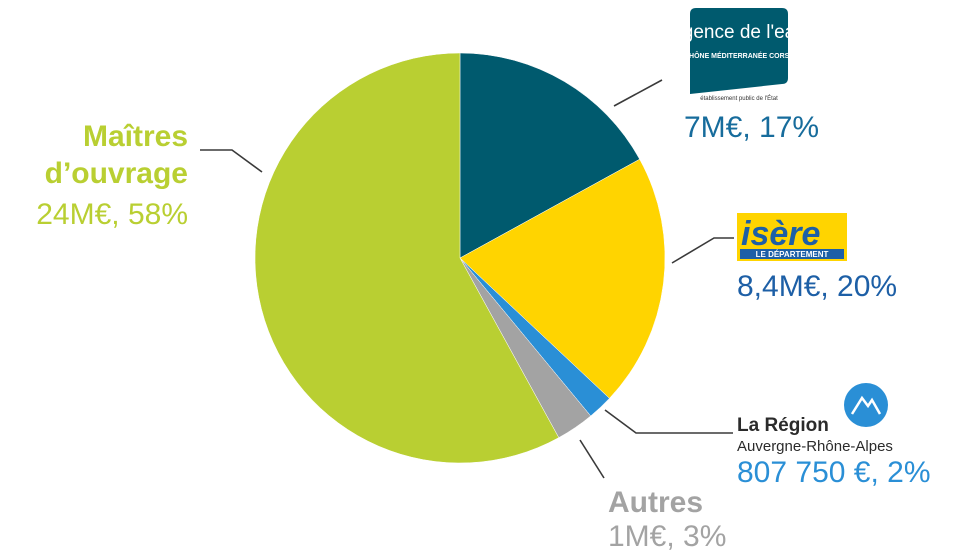 The image size is (980, 551). I want to click on logo-subtext: établissement public de l'État, so click(739, 98).